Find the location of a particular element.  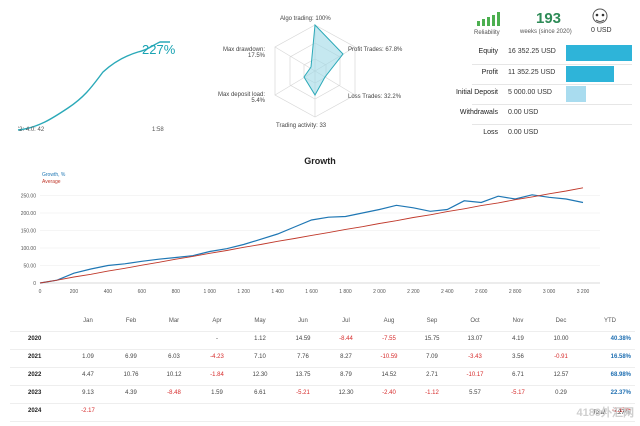

table-cell: 8.27 is located at coordinates (346, 357).